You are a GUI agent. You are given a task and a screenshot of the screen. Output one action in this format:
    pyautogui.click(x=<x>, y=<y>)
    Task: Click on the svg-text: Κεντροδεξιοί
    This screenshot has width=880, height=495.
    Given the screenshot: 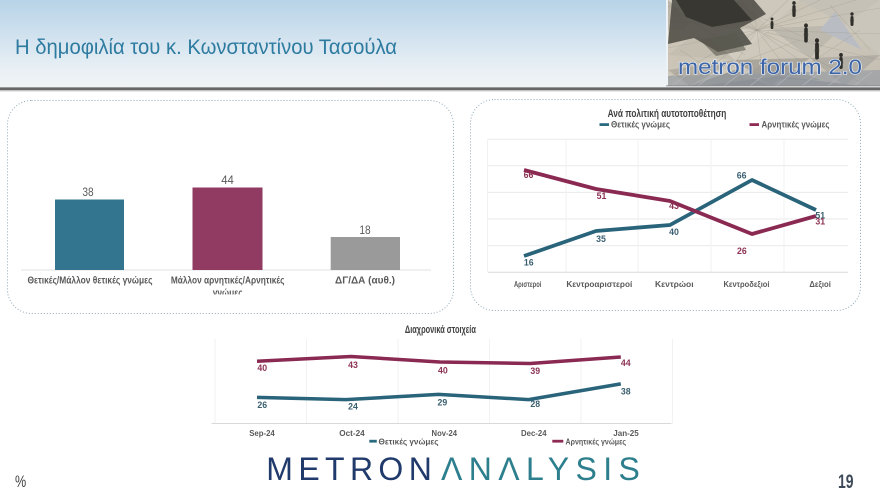 What is the action you would take?
    pyautogui.click(x=747, y=284)
    